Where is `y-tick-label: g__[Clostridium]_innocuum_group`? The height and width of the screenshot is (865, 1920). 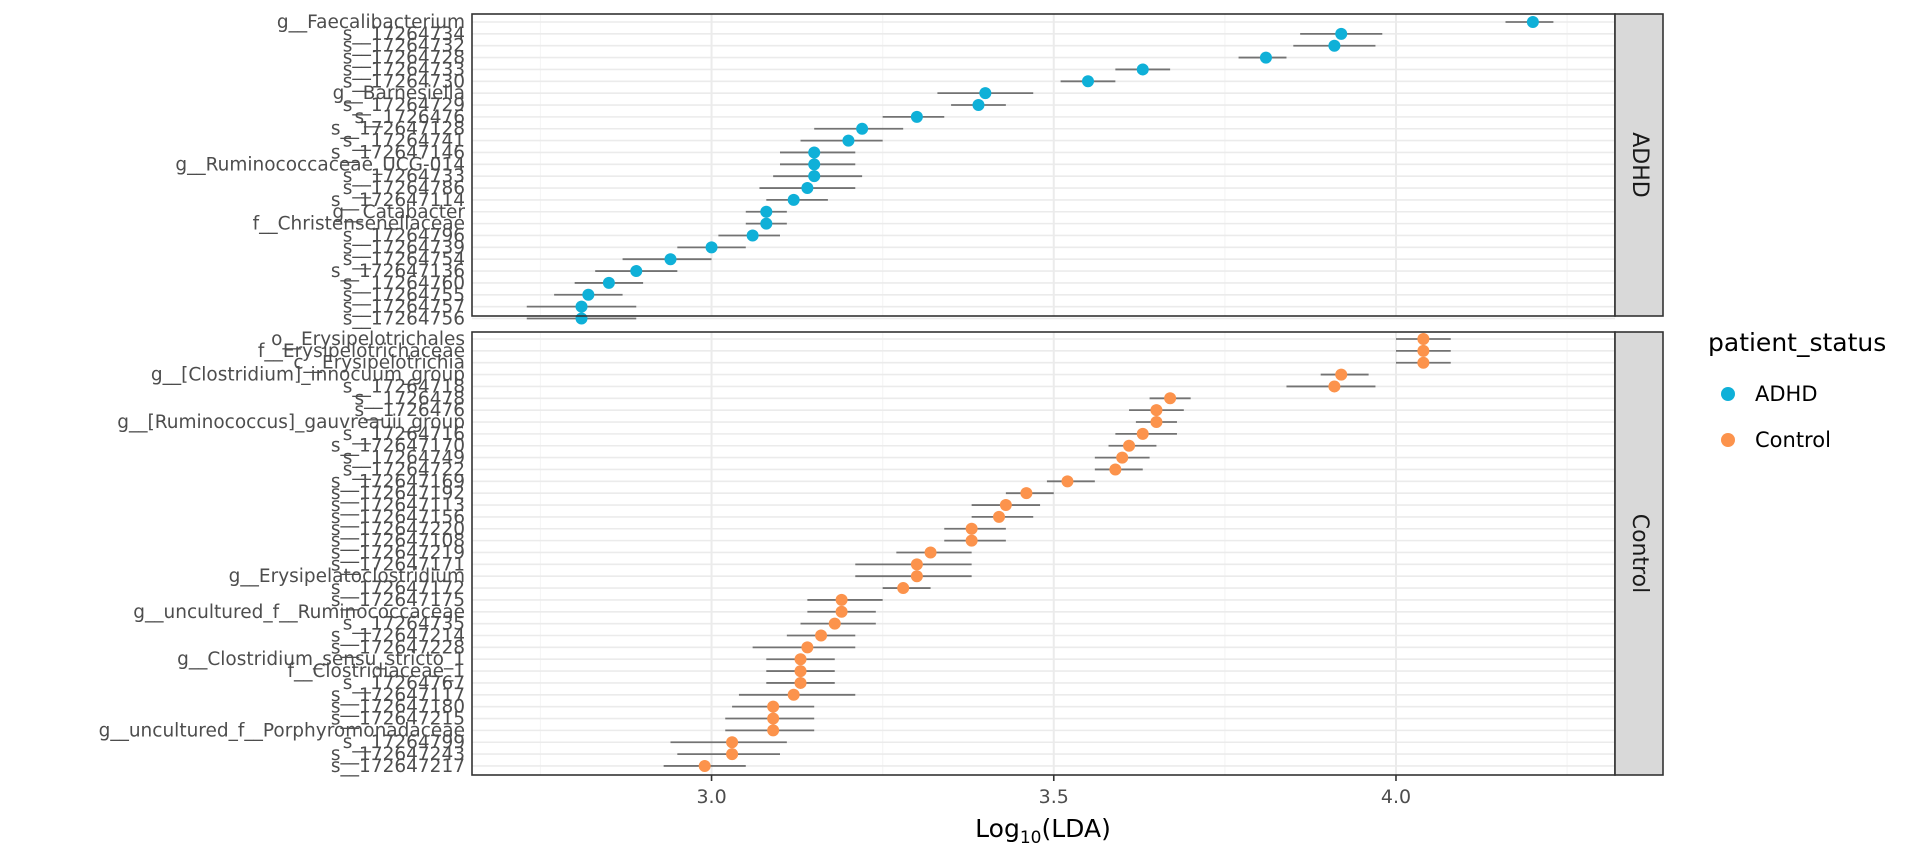 y-tick-label: g__[Clostridium]_innocuum_group is located at coordinates (308, 375).